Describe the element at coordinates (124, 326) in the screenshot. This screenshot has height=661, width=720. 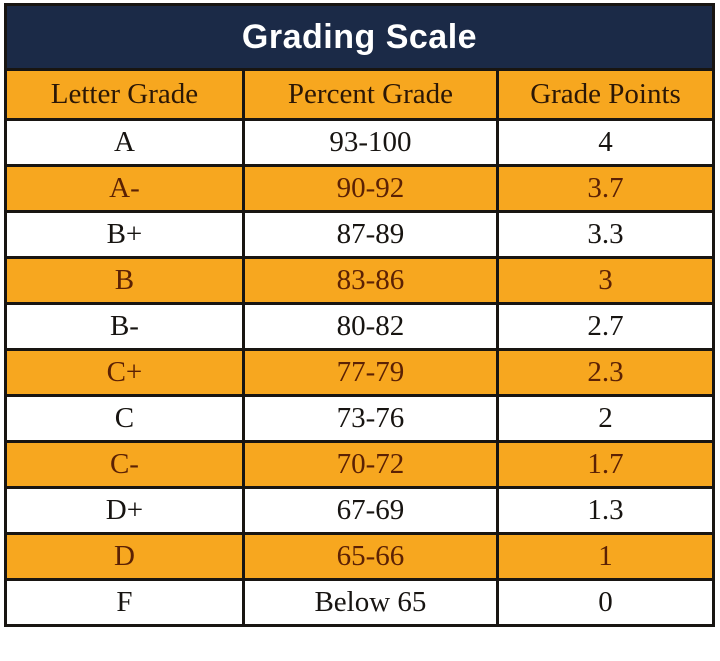
I see `cell-letter-grade: B-` at that location.